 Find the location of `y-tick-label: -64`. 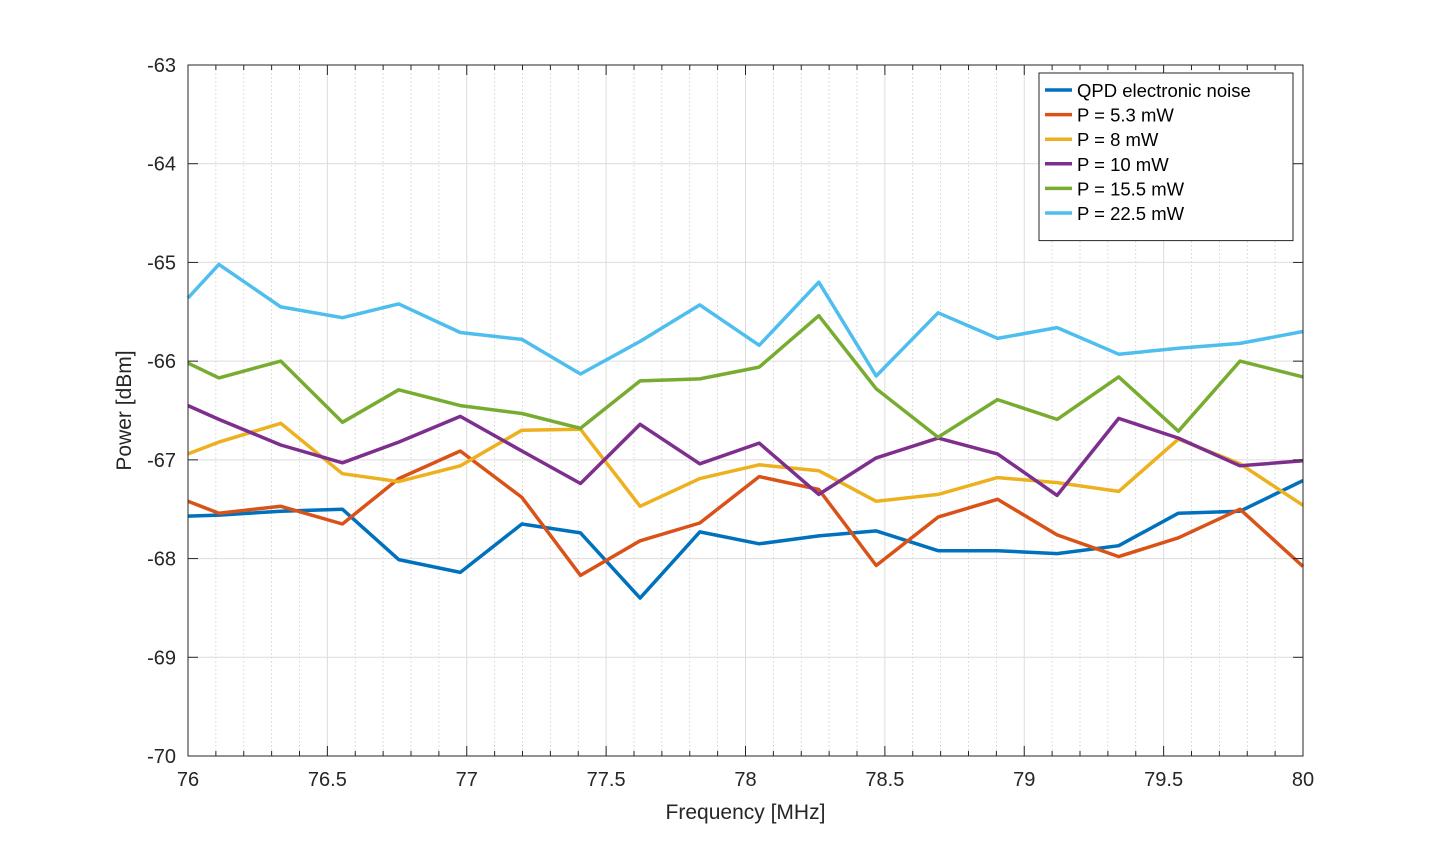

y-tick-label: -64 is located at coordinates (161, 165).